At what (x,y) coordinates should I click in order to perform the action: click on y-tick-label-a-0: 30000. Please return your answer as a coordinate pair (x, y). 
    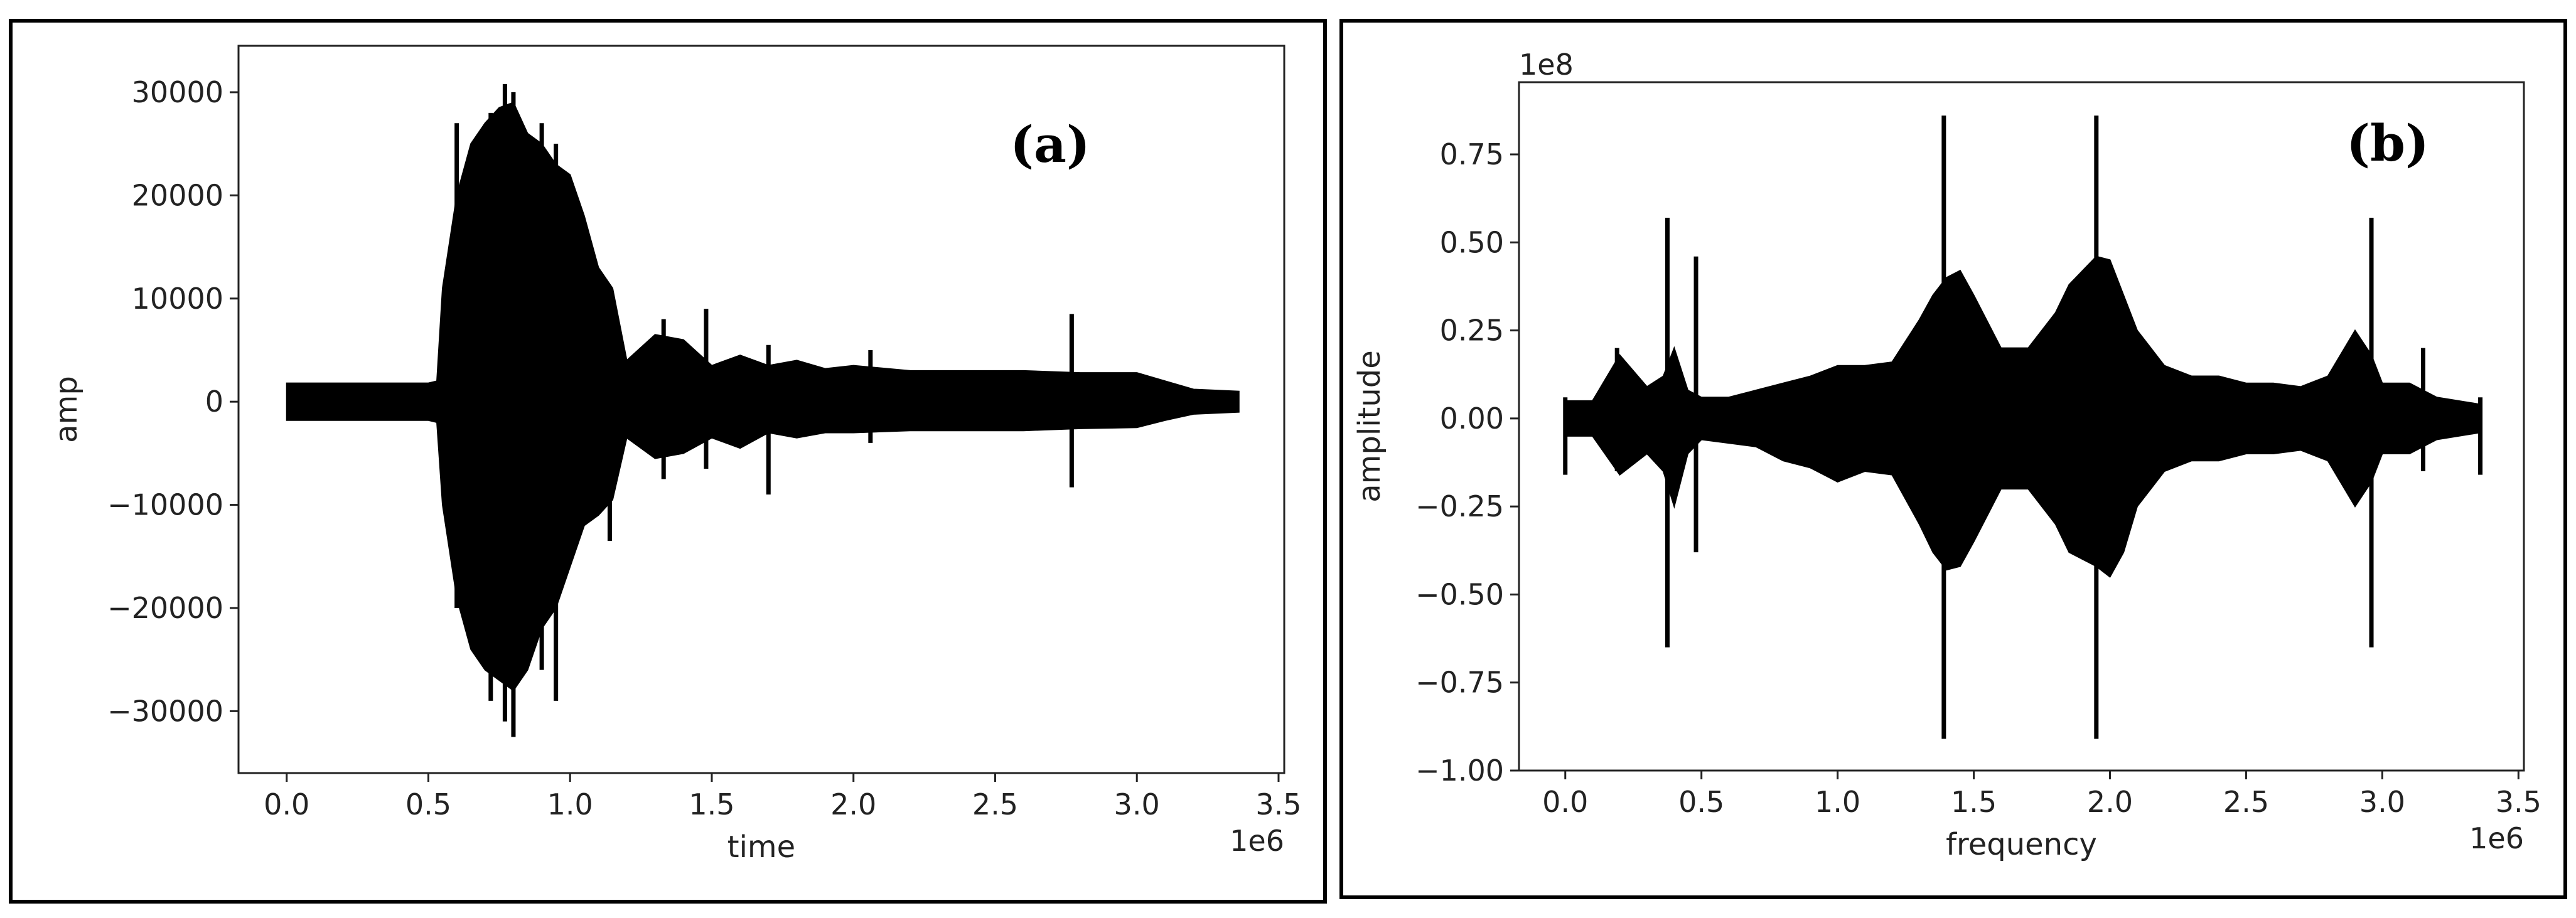
    Looking at the image, I should click on (178, 92).